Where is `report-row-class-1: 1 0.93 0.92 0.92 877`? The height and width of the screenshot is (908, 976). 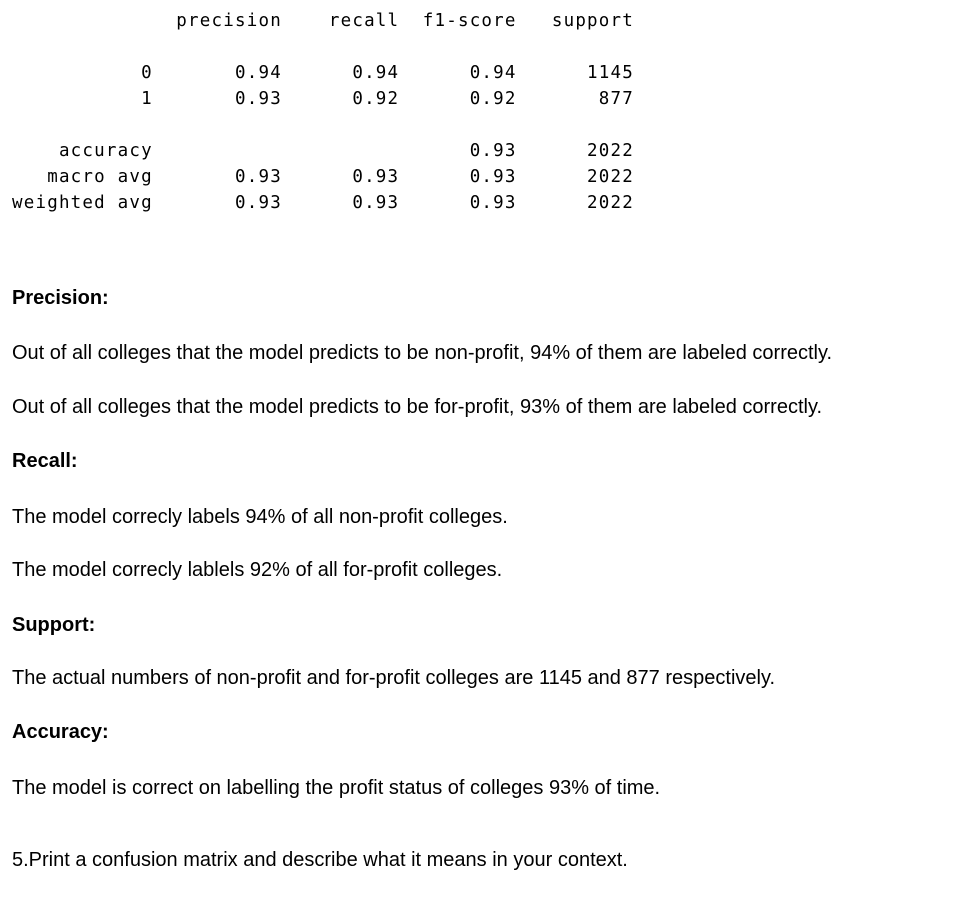
report-row-class-1: 1 0.93 0.92 0.92 877 is located at coordinates (323, 99).